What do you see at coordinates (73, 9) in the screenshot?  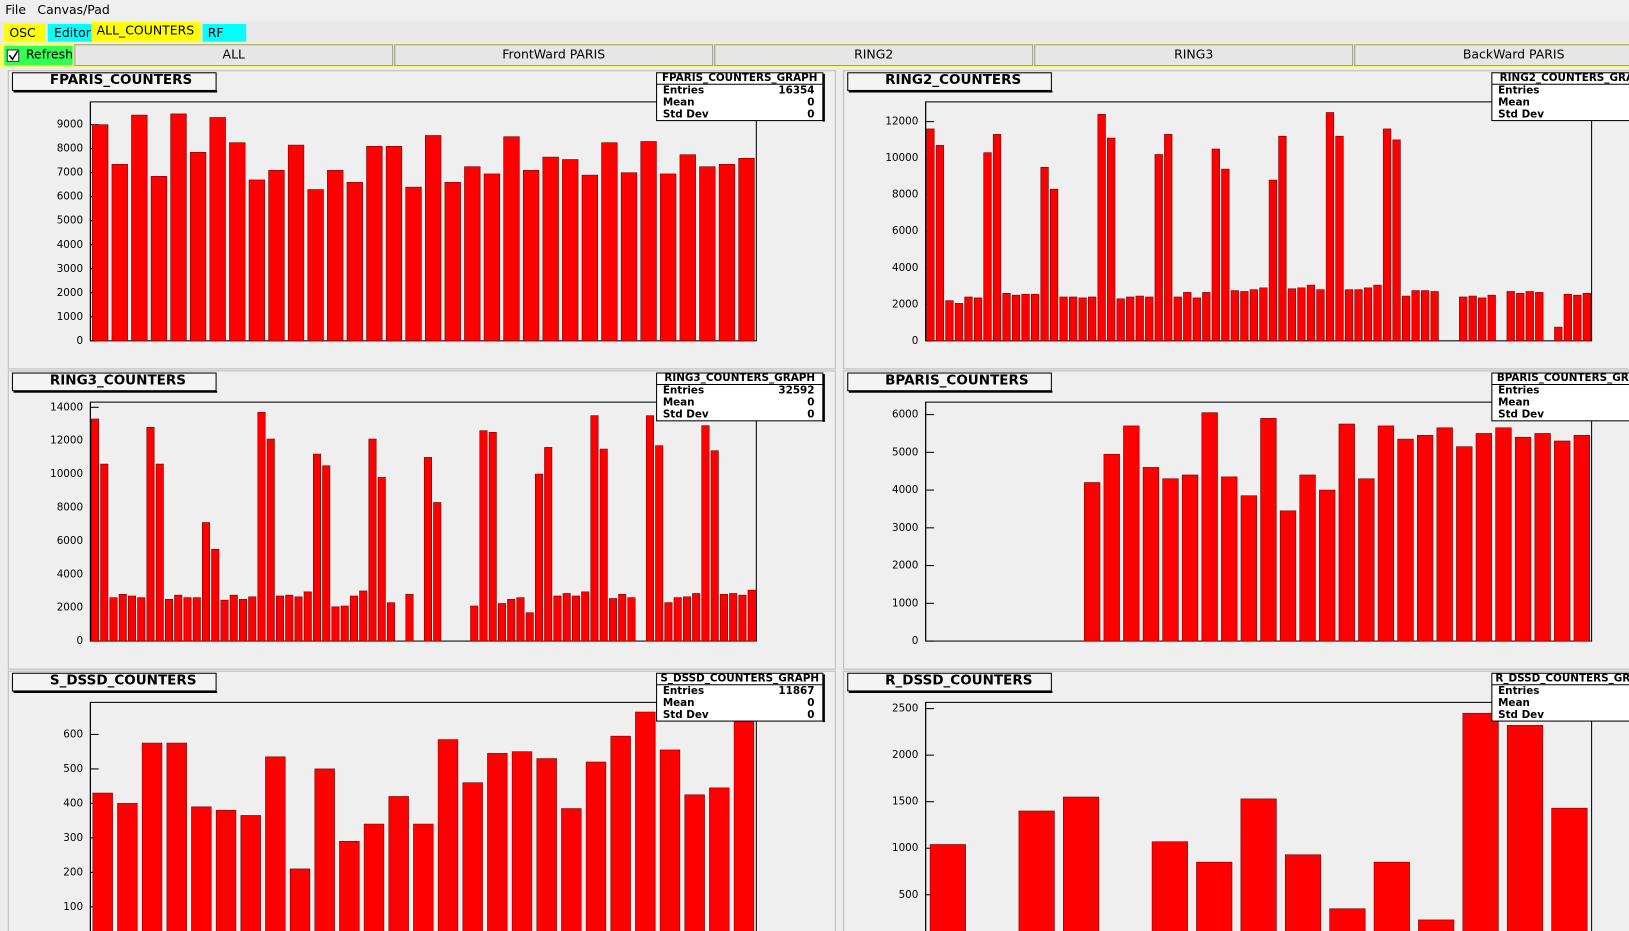 I see `menu-item: Canvas/Pad` at bounding box center [73, 9].